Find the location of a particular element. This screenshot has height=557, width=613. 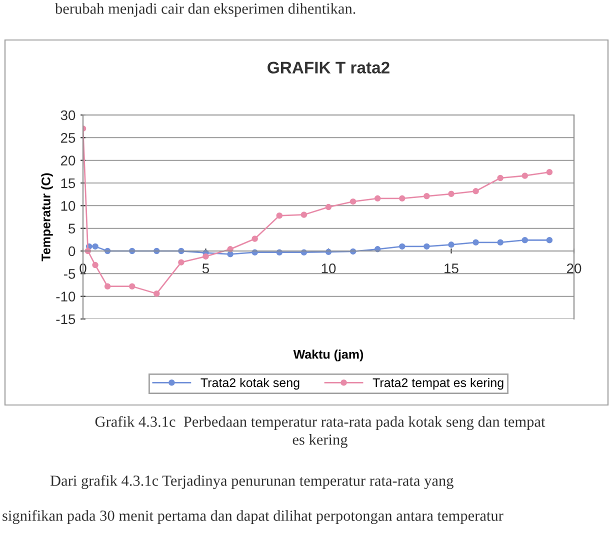

x-tick-label: 10 is located at coordinates (329, 269).